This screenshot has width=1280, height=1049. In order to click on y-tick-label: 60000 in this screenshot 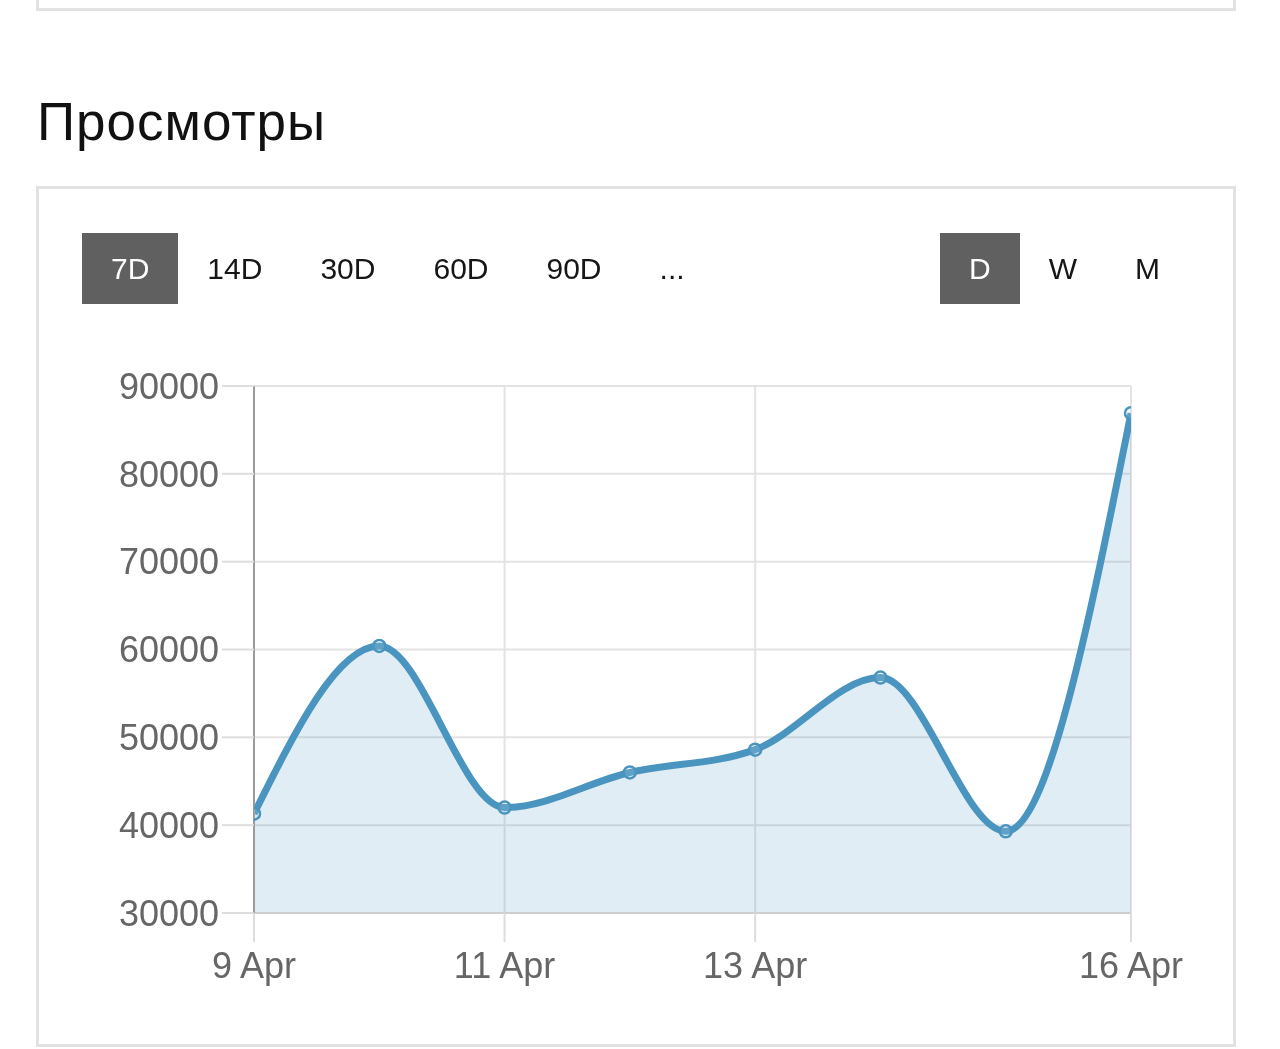, I will do `click(168, 650)`.